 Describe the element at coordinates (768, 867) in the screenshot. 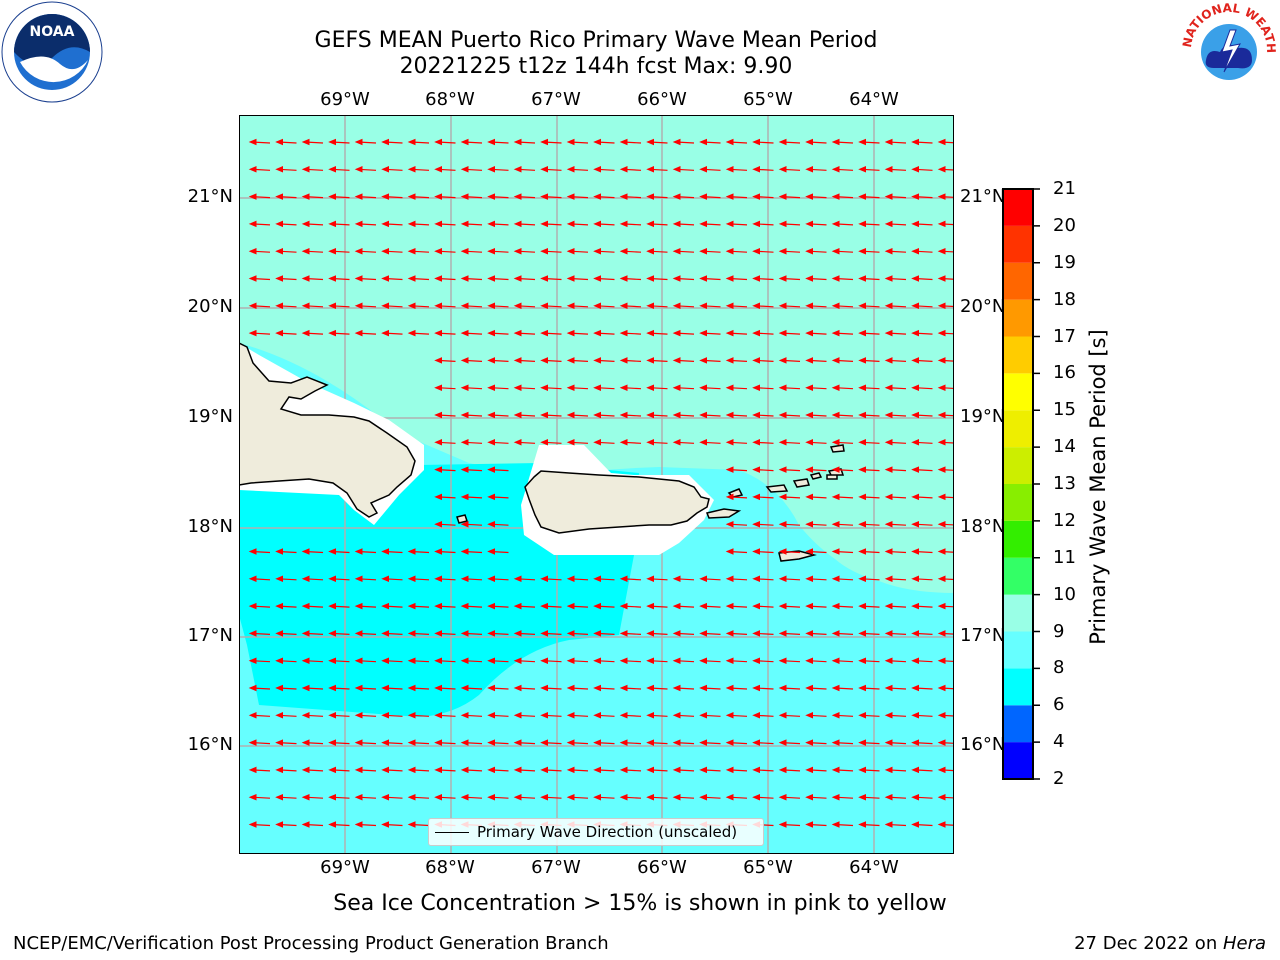

I see `lon-label-bottom-65w: 65°W` at that location.